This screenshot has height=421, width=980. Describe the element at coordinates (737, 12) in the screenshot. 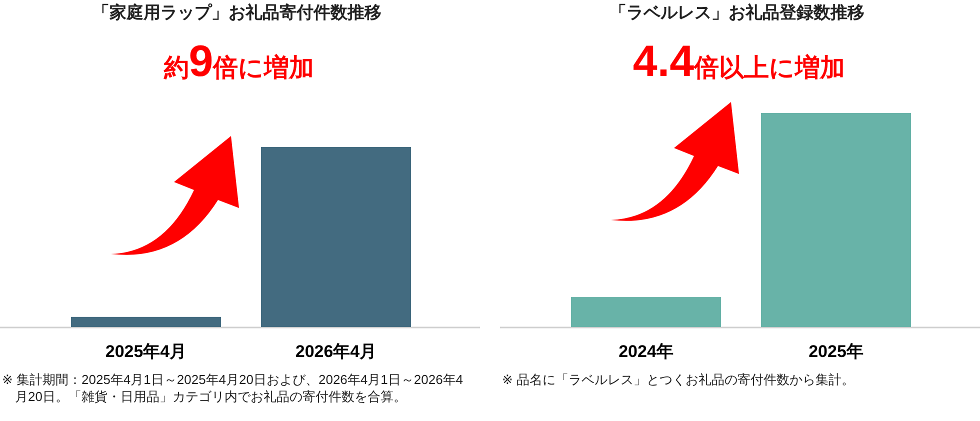

I see `title: 「ラベルレス」お礼品登録数推移` at that location.